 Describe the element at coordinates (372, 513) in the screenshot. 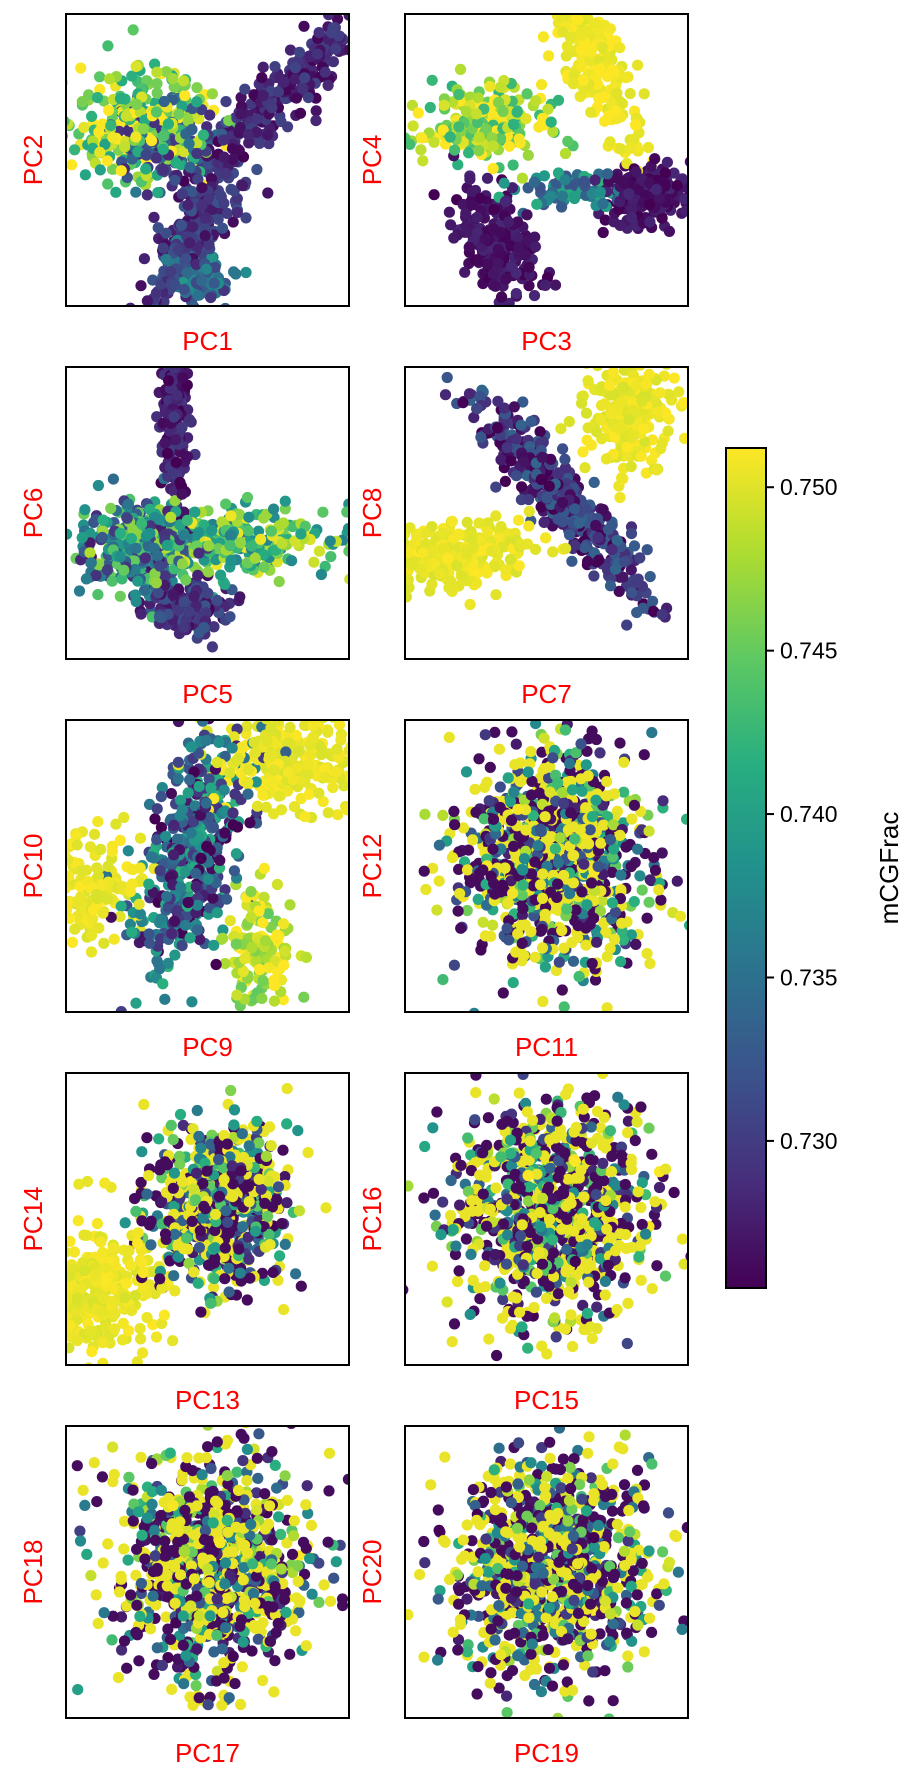

I see `y-axis-label: PC8` at that location.